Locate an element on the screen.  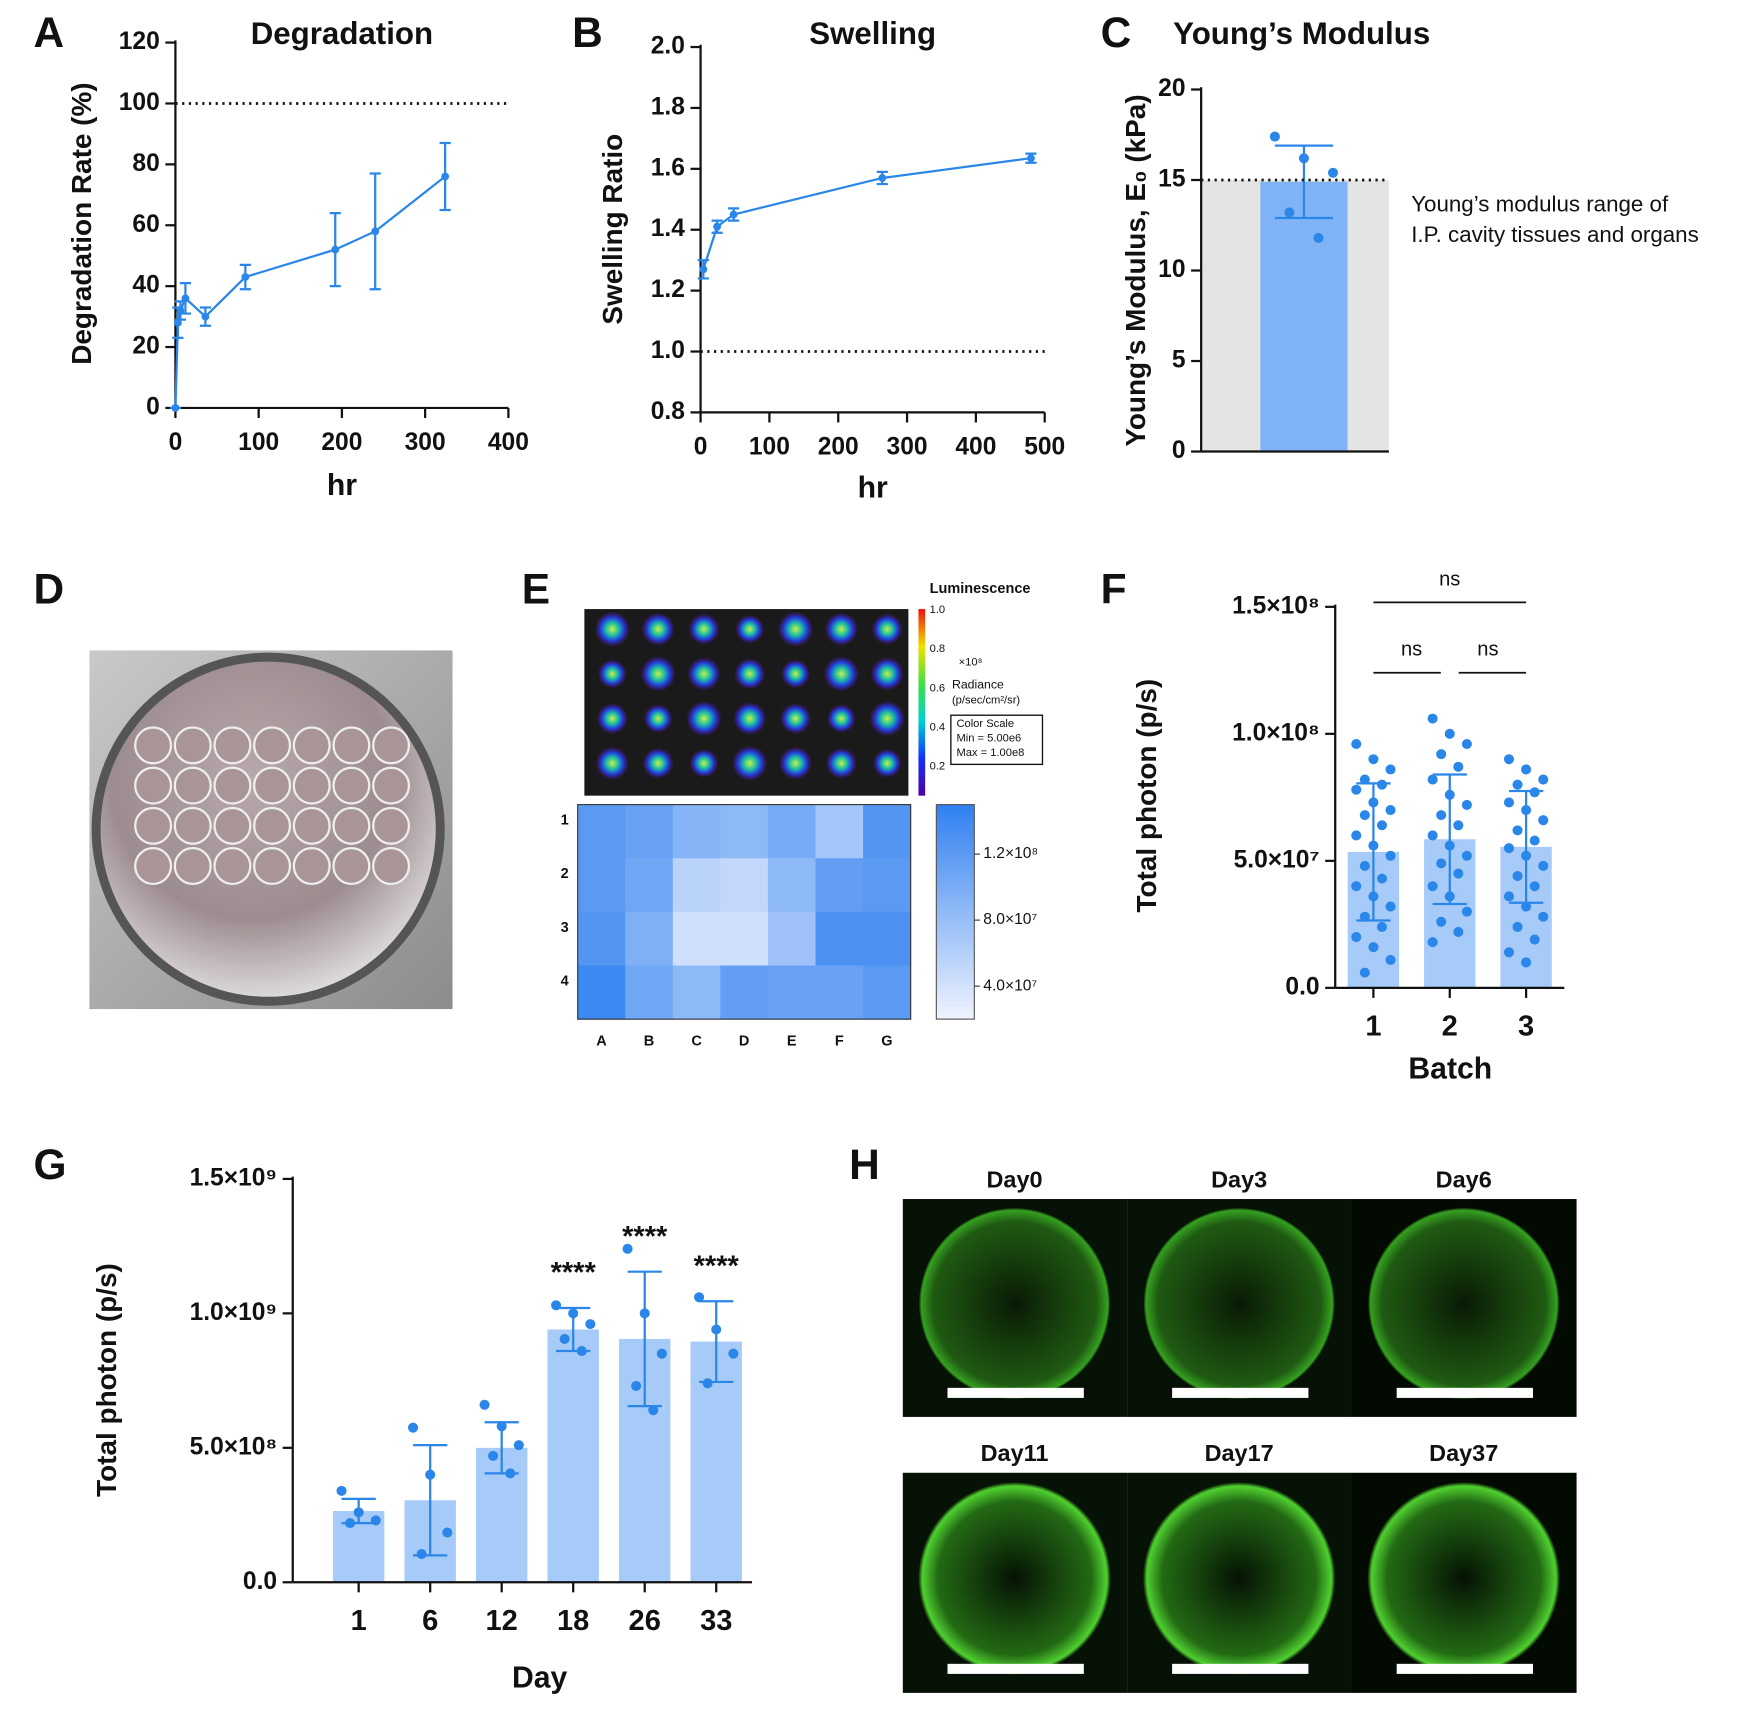
column-label: A is located at coordinates (601, 1041).